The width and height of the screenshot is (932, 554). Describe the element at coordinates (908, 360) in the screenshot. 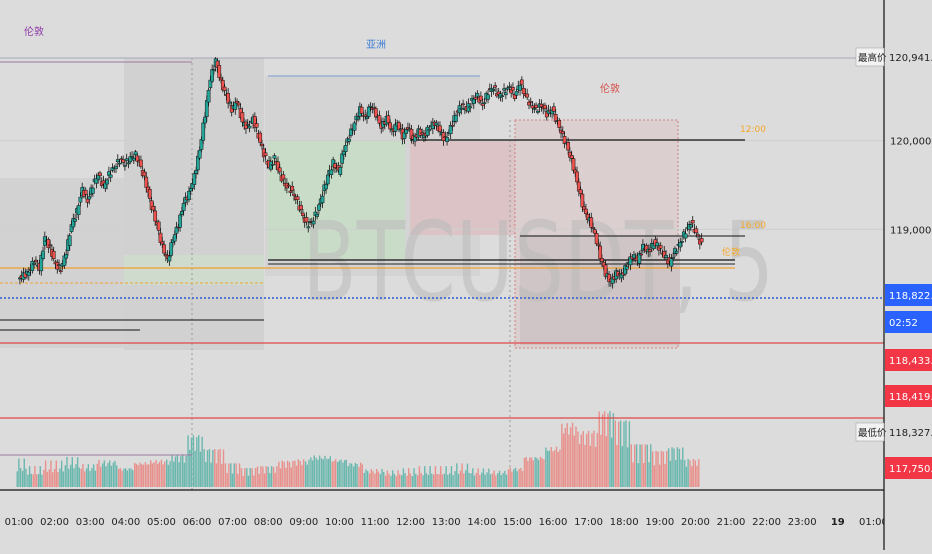

I see `price-tag` at that location.